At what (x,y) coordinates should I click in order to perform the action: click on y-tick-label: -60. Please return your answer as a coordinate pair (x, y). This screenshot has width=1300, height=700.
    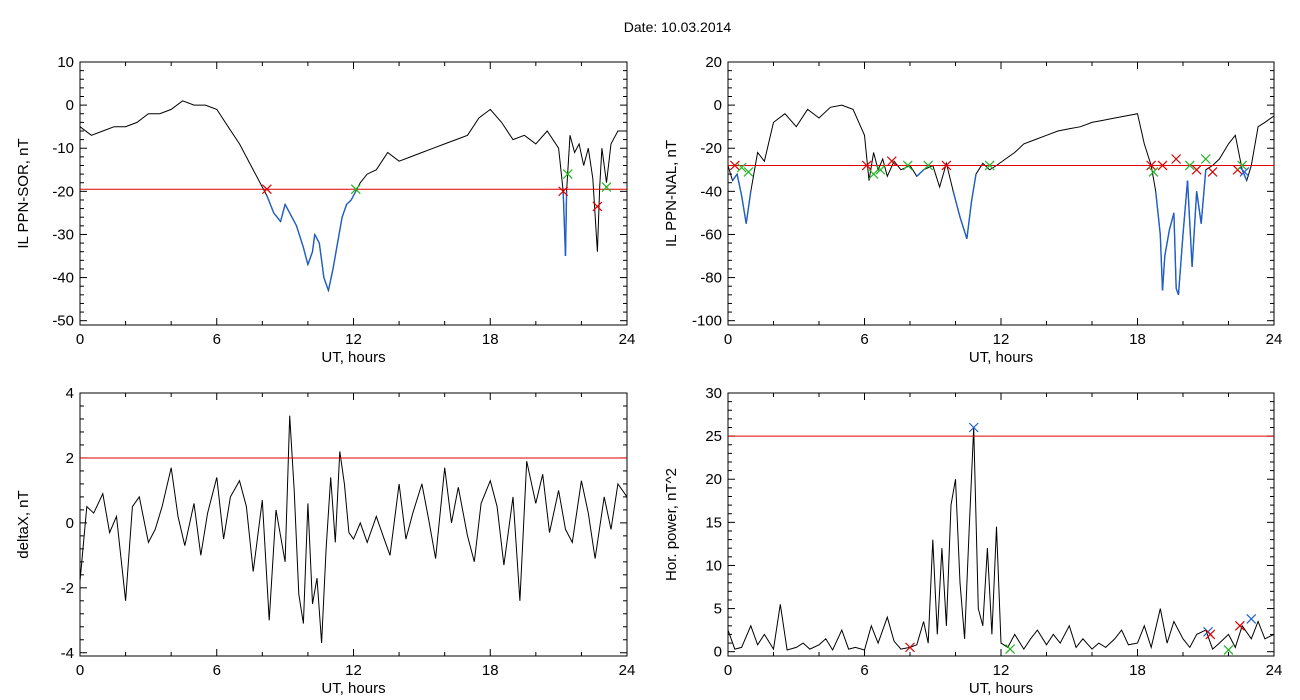
    Looking at the image, I should click on (711, 234).